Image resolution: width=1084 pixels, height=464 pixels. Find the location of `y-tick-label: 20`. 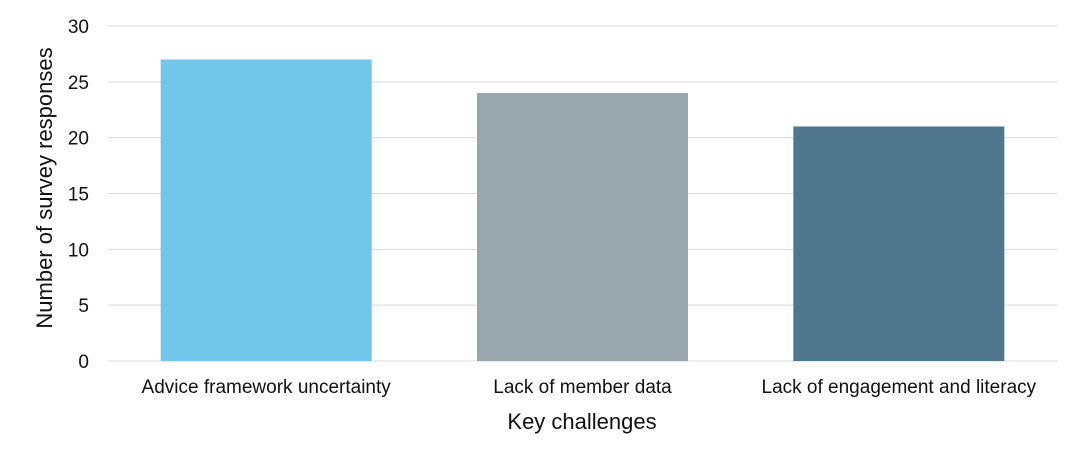

y-tick-label: 20 is located at coordinates (78, 139).